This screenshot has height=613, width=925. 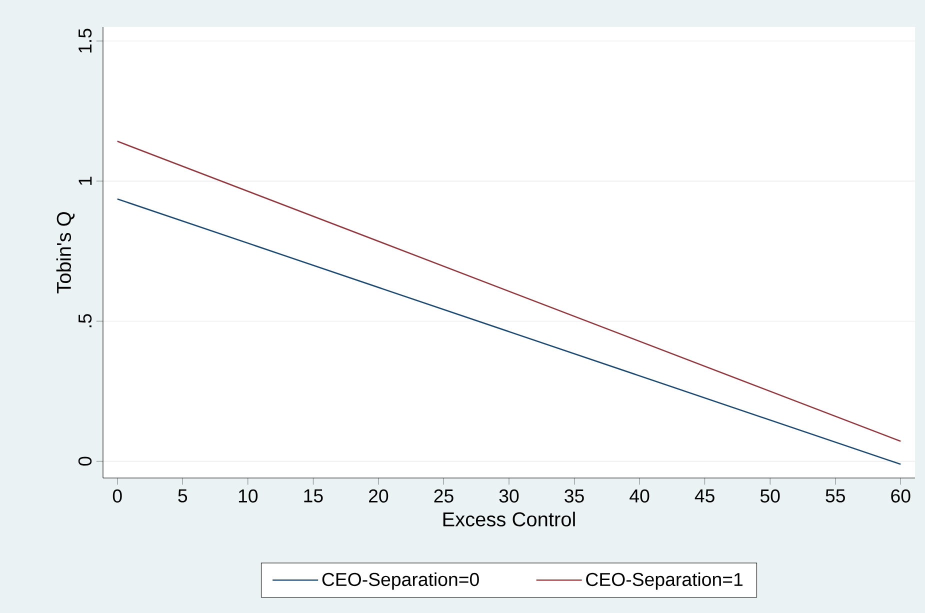 What do you see at coordinates (313, 495) in the screenshot?
I see `x-tick-label: 15` at bounding box center [313, 495].